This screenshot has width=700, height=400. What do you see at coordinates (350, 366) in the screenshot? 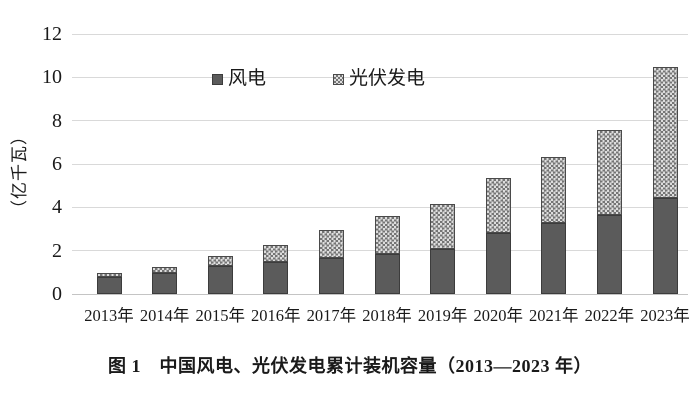
I see `figure-caption: 图 1 中国风电、光伏发电累计装机容量（2013—2023 年）` at bounding box center [350, 366].